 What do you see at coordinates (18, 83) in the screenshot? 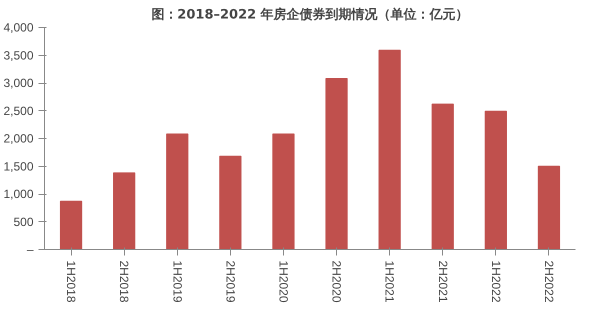
I see `y-tick-label: 3,000` at bounding box center [18, 83].